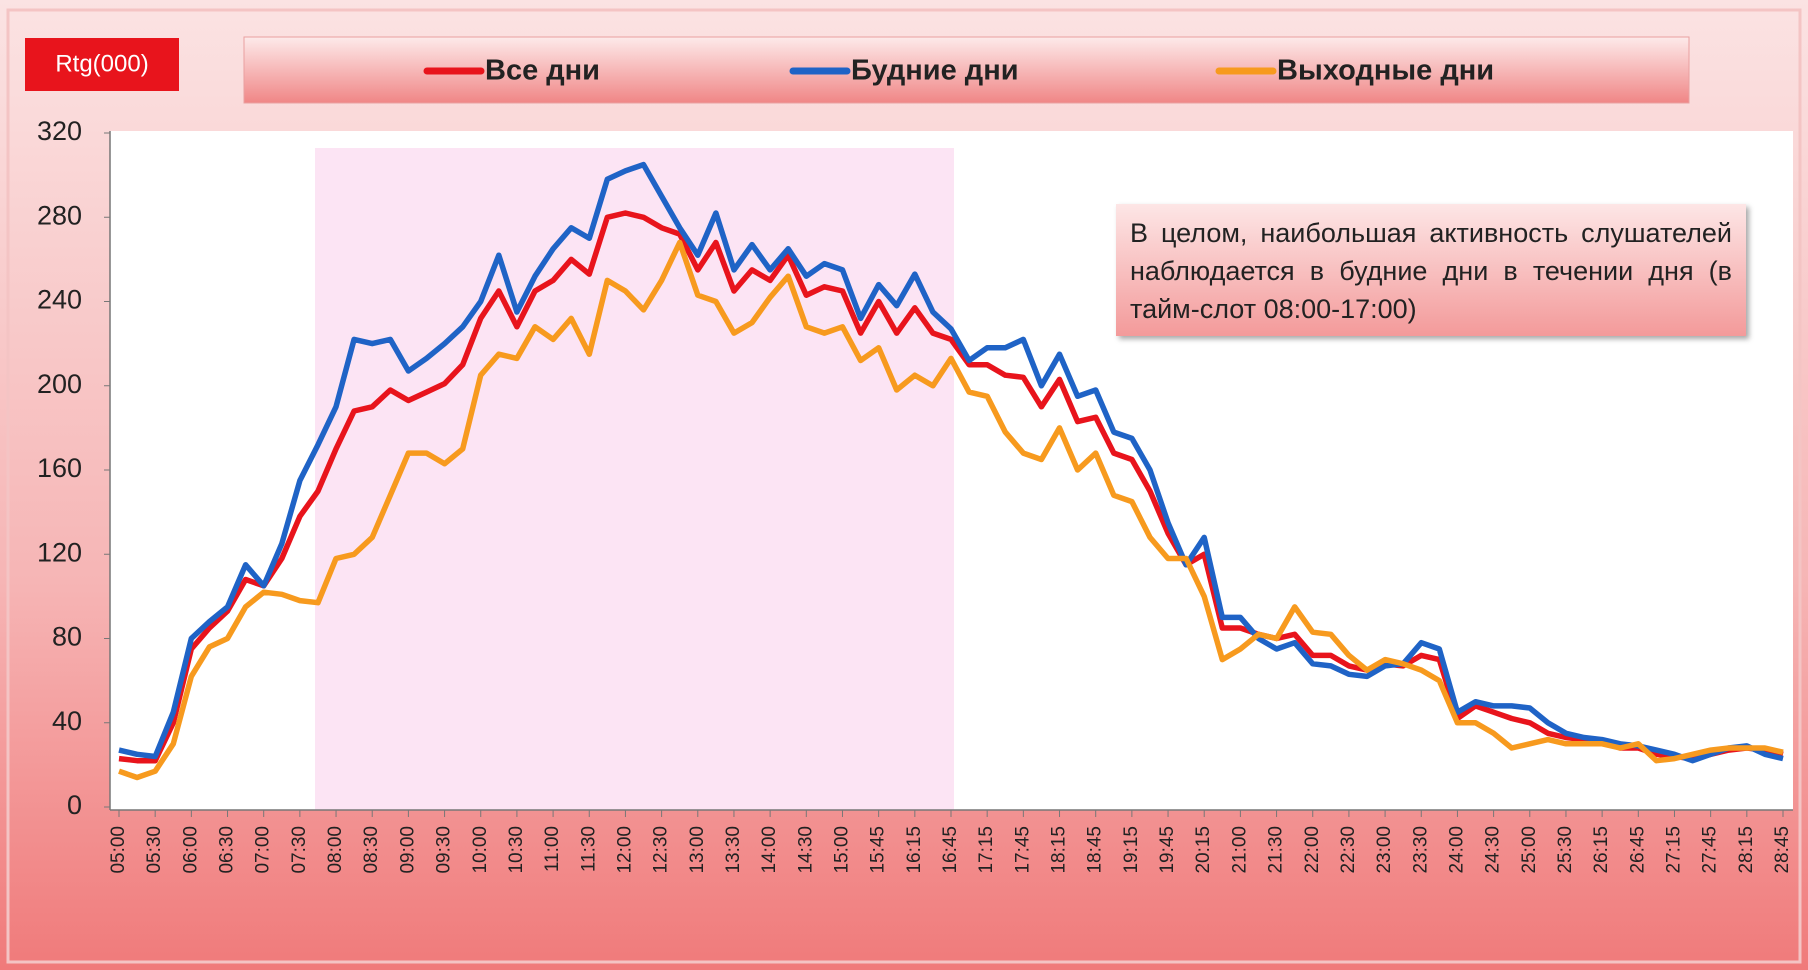  I want to click on legend-label: Все дни, so click(542, 71).